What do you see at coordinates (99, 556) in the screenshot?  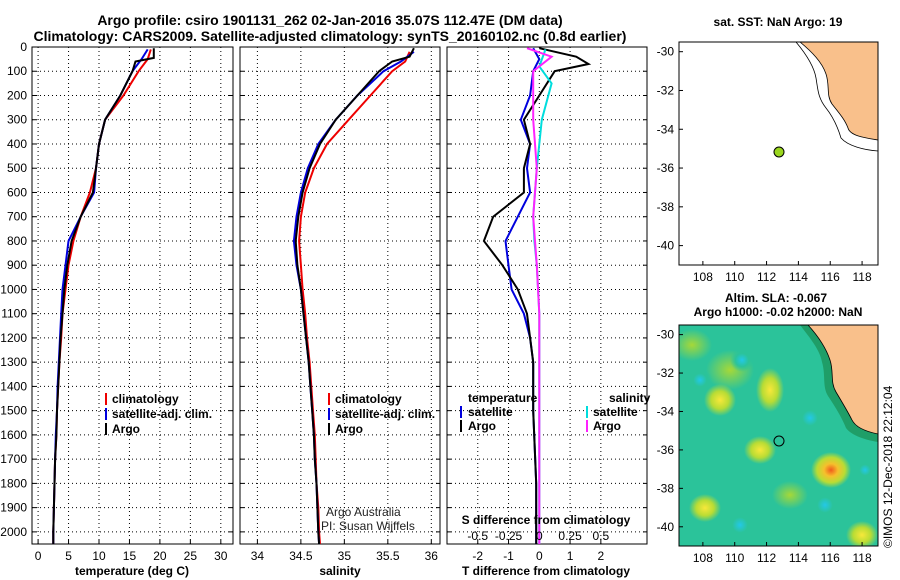 I see `x-tick-label: 10` at bounding box center [99, 556].